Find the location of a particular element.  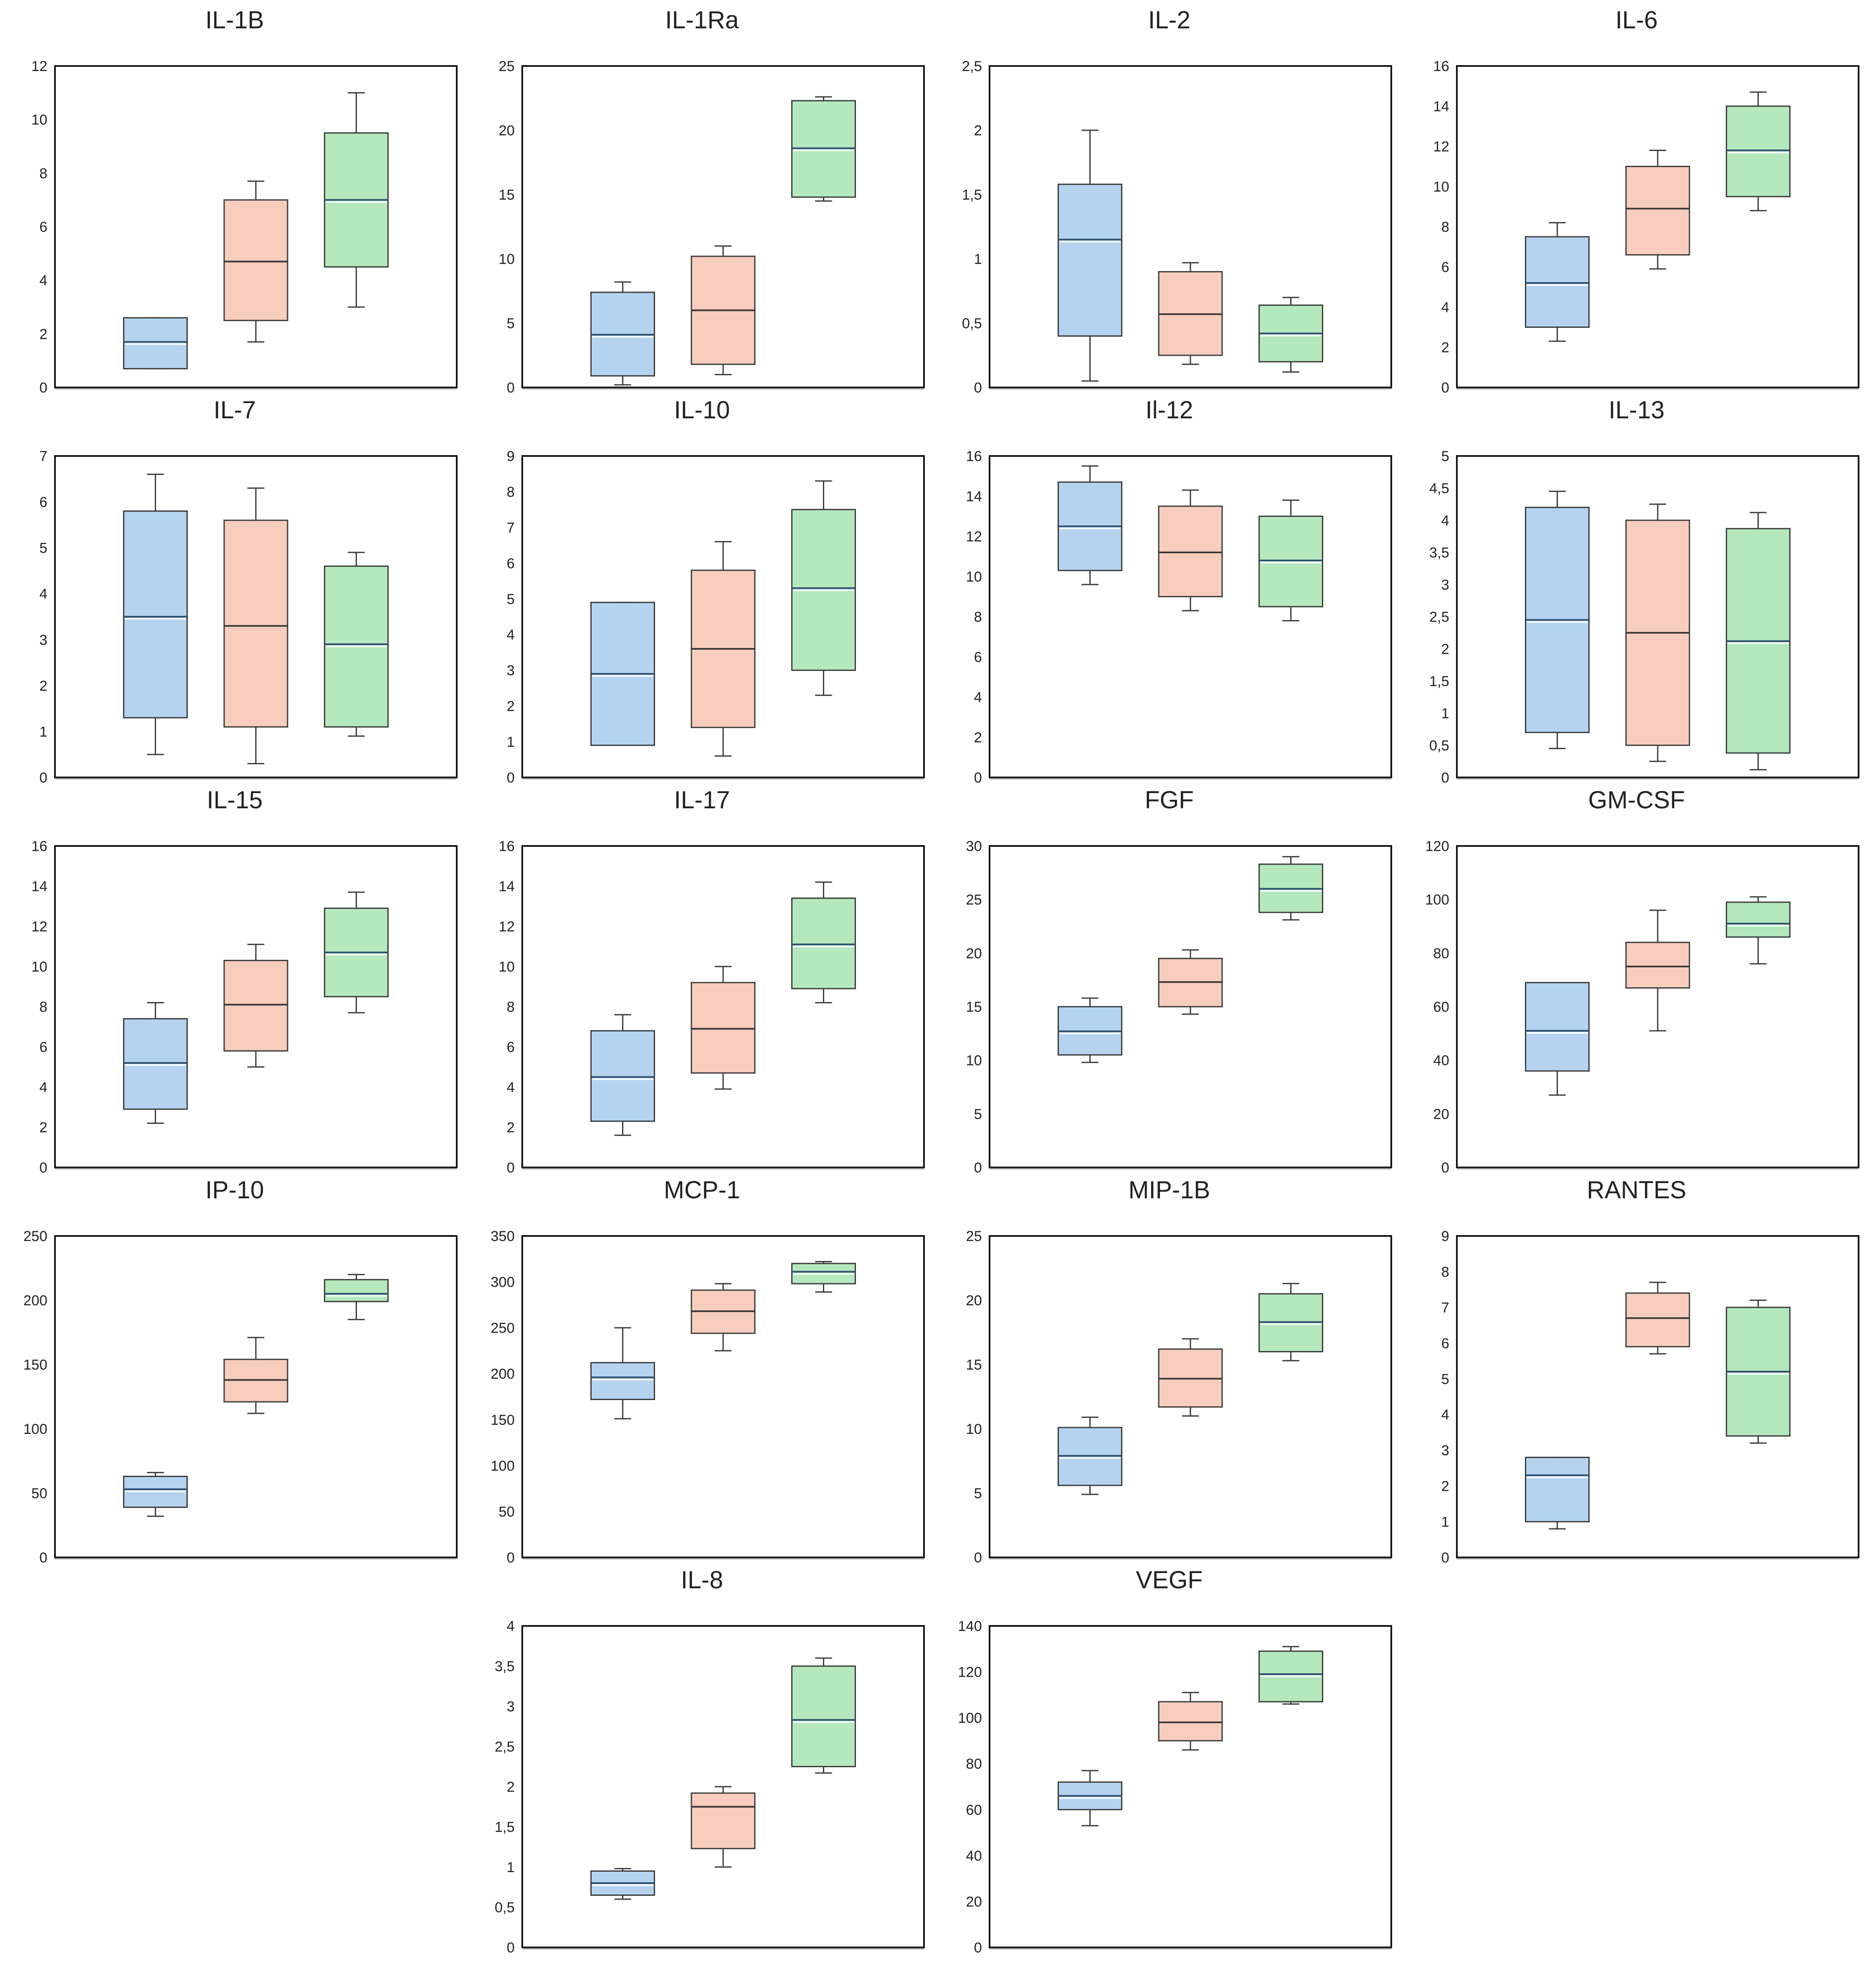

chart-panel-gm-csf: GM-CSF 0 20 40 60 80 100 120 is located at coordinates (1637, 978).